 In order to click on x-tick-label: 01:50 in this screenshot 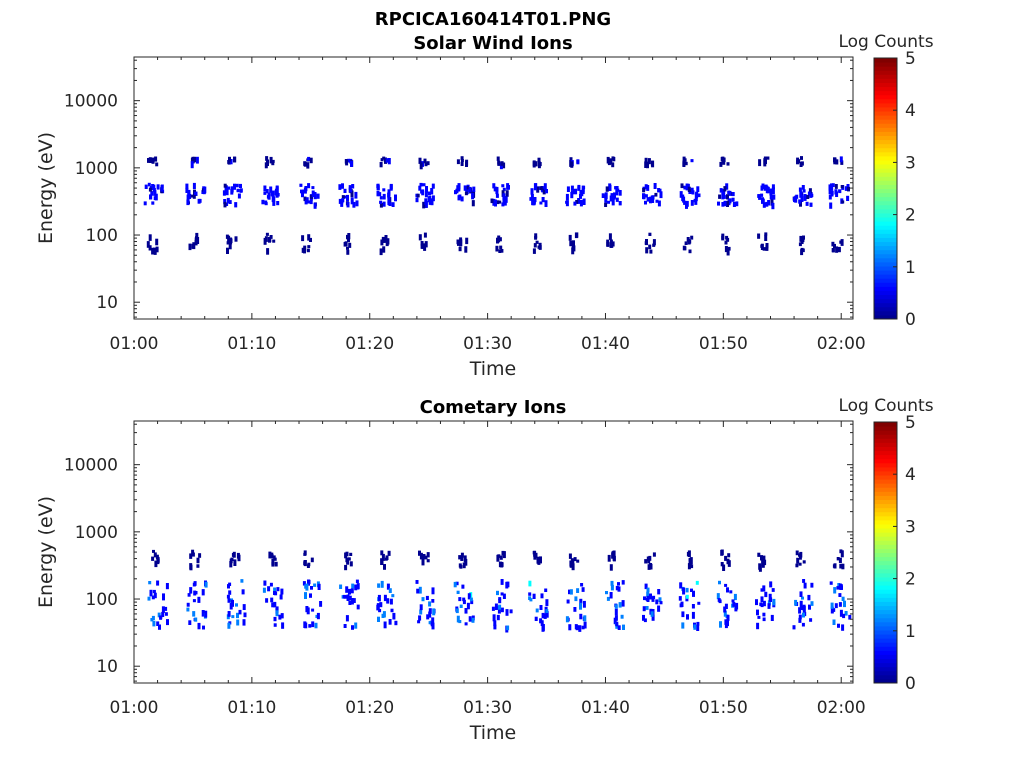, I will do `click(723, 344)`.